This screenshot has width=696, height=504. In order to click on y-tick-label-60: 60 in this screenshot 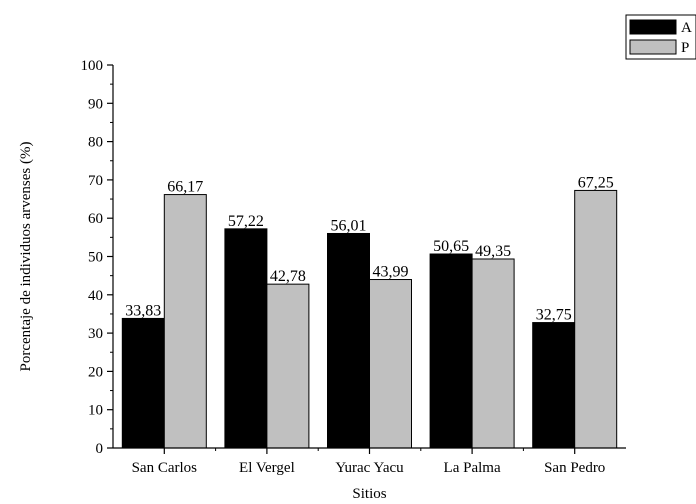, I will do `click(95, 219)`.